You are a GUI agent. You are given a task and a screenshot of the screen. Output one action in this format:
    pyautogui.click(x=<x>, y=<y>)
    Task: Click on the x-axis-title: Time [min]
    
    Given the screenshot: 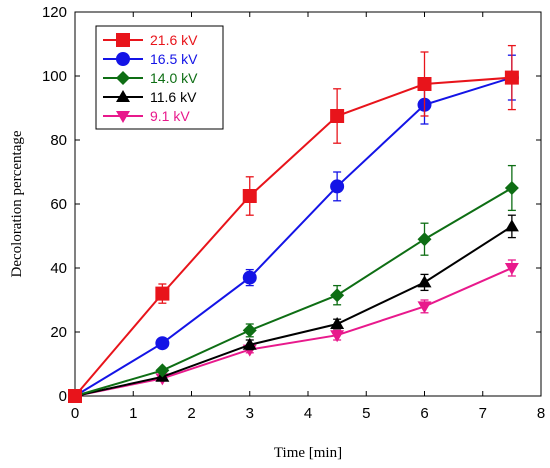 What is the action you would take?
    pyautogui.click(x=308, y=453)
    